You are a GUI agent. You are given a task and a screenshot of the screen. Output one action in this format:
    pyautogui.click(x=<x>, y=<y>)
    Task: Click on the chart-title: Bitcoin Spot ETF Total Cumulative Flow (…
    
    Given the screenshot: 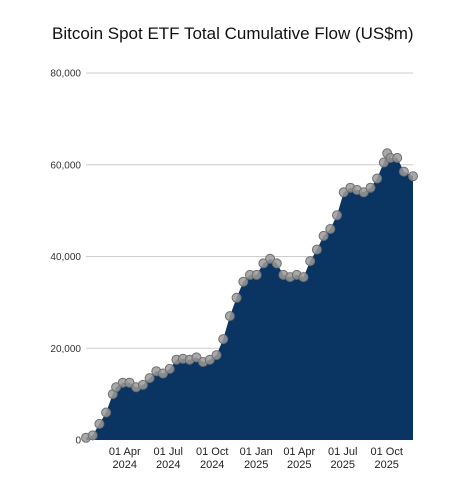 What is the action you would take?
    pyautogui.click(x=233, y=33)
    